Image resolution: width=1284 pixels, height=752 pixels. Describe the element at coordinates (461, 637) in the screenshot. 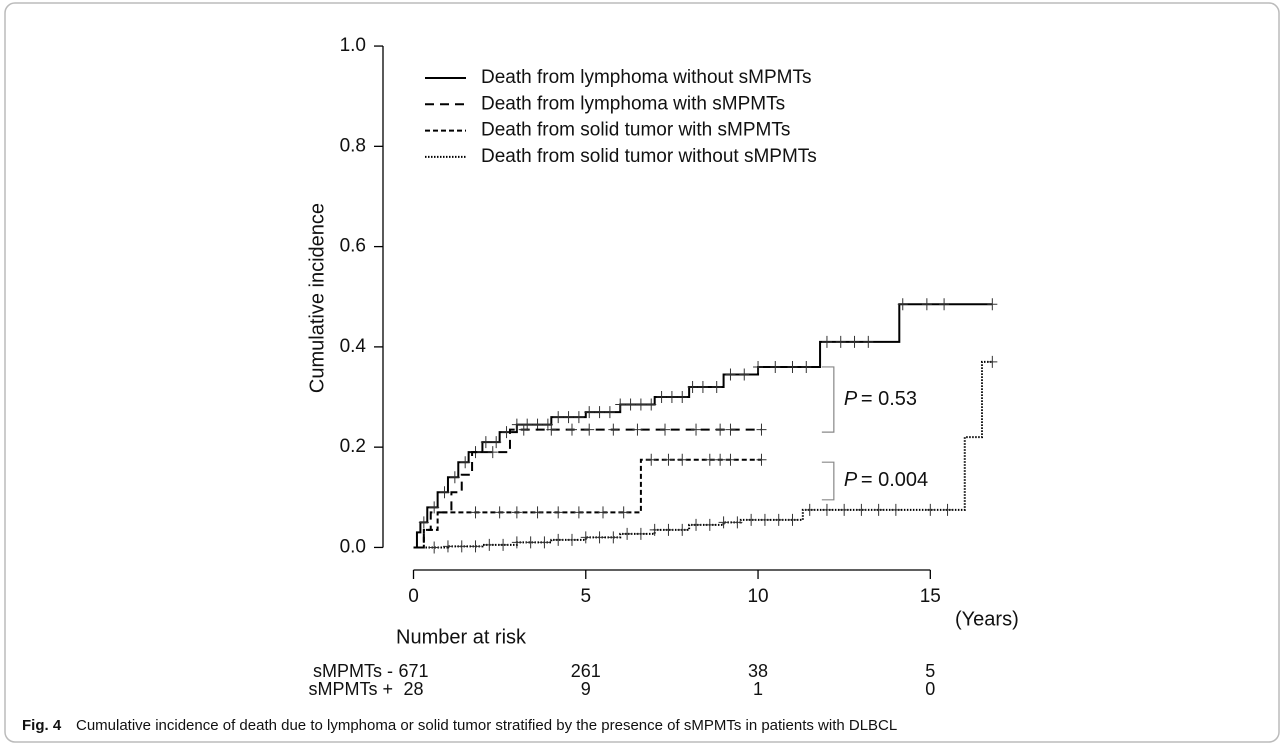

I see `risk-title: Number at risk` at that location.